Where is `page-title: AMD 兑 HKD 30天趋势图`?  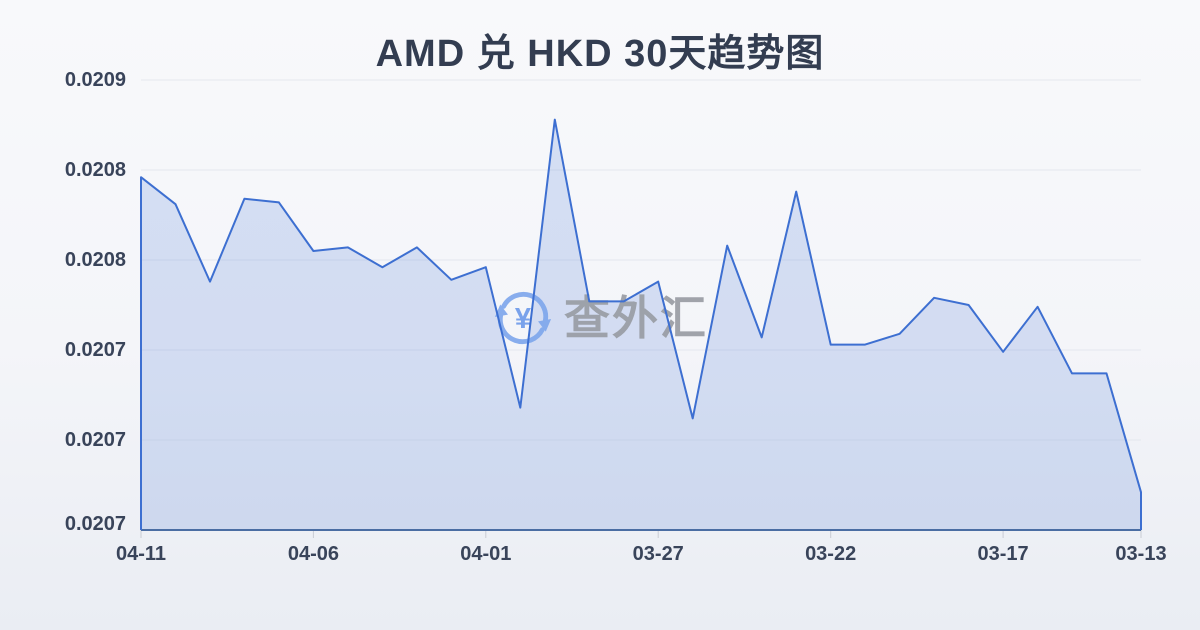 page-title: AMD 兑 HKD 30天趋势图 is located at coordinates (600, 54).